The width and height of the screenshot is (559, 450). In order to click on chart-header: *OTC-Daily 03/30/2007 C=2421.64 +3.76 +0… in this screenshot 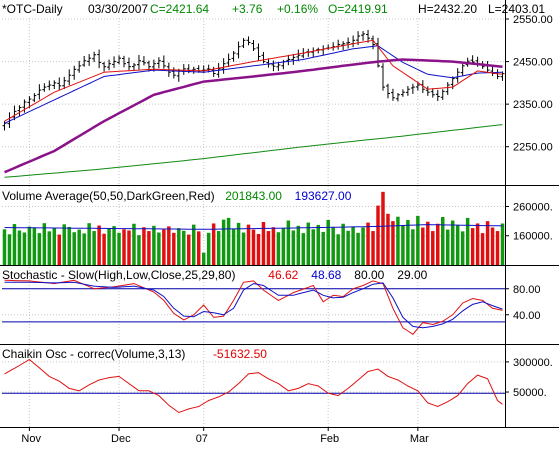, I will do `click(273, 9)`.